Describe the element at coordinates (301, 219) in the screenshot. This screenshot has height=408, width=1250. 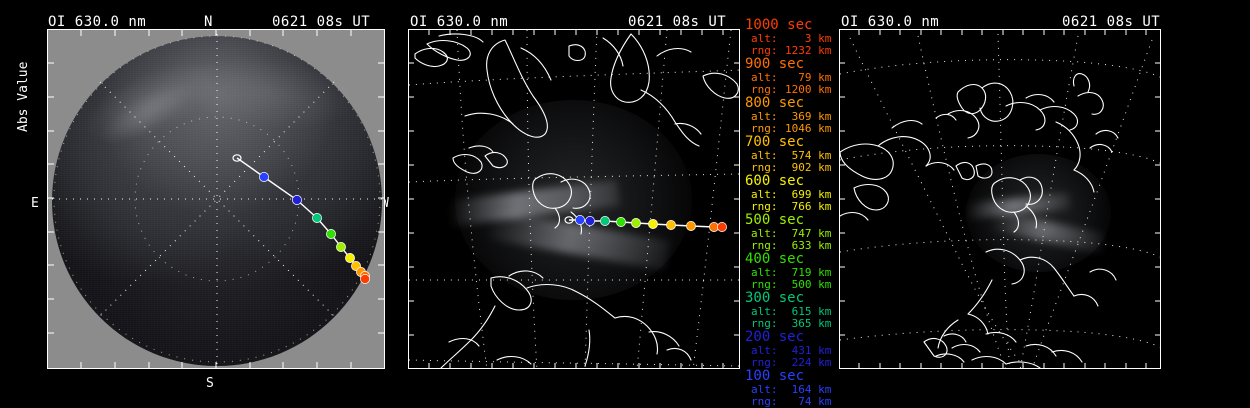
I see `all-sky-trajectory` at that location.